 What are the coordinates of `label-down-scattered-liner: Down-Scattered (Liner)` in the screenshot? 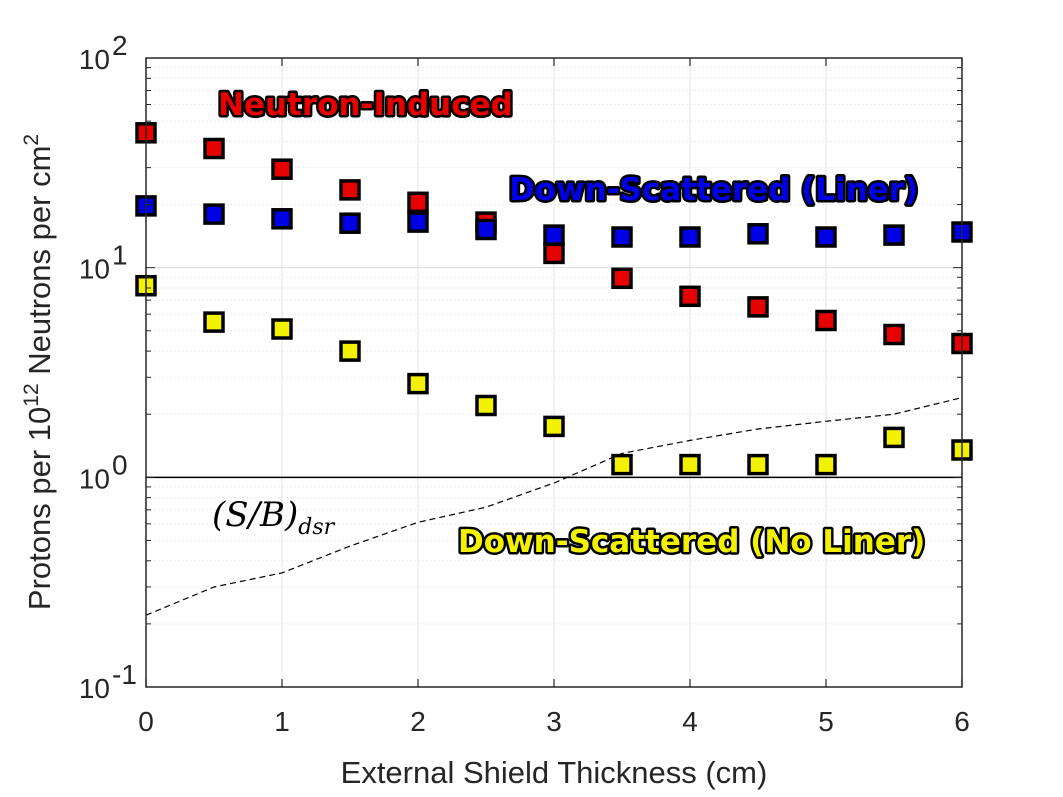 It's located at (713, 190).